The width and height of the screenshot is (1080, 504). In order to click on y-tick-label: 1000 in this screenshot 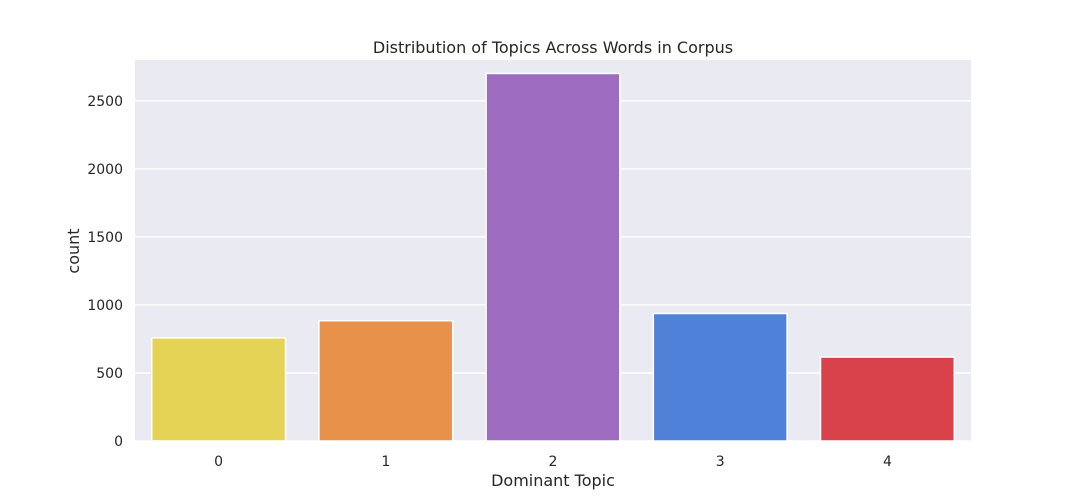, I will do `click(105, 306)`.